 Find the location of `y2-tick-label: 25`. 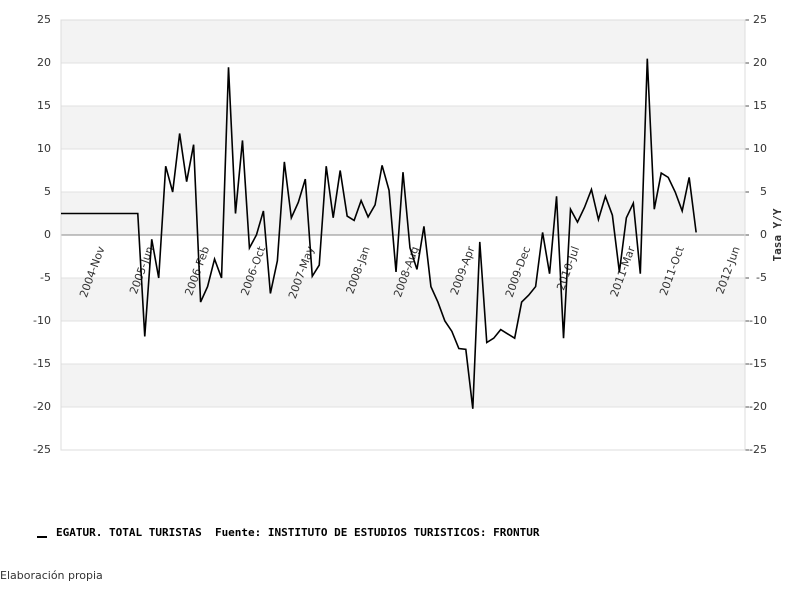

y2-tick-label: 25 is located at coordinates (760, 19).